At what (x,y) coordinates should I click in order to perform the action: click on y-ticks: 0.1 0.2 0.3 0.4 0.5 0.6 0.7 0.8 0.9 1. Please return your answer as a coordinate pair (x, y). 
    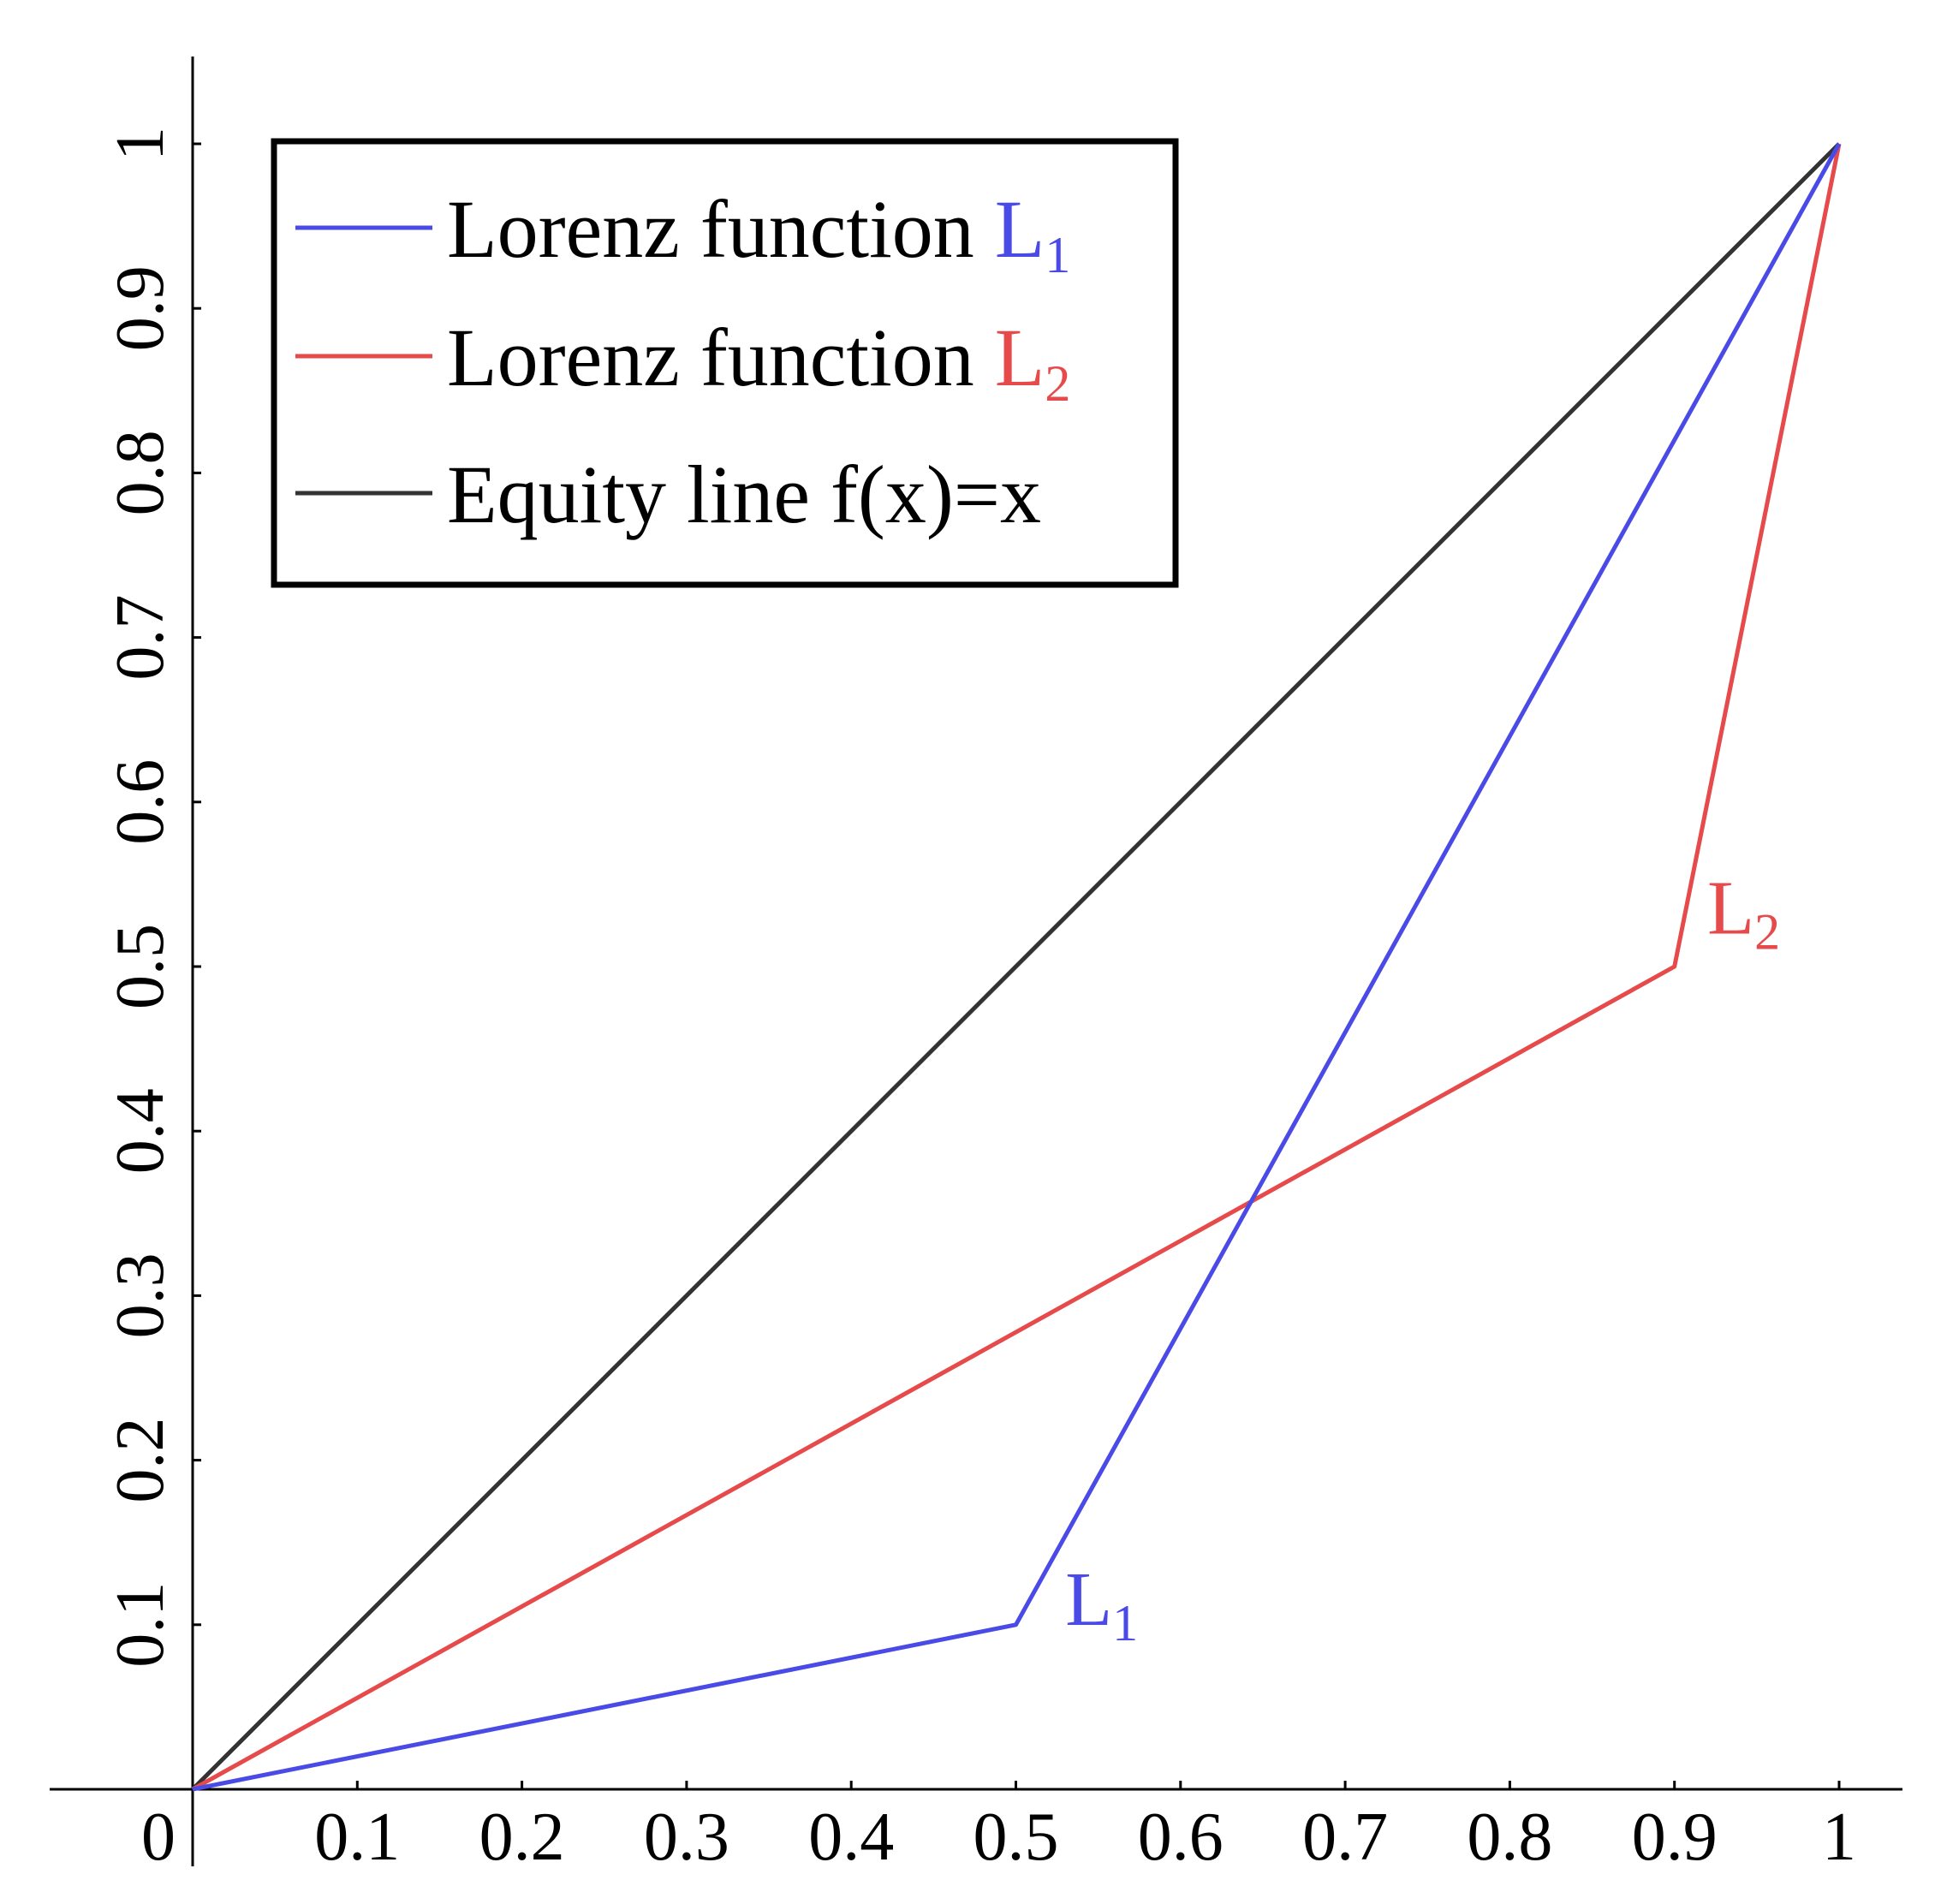
    Looking at the image, I should click on (152, 897).